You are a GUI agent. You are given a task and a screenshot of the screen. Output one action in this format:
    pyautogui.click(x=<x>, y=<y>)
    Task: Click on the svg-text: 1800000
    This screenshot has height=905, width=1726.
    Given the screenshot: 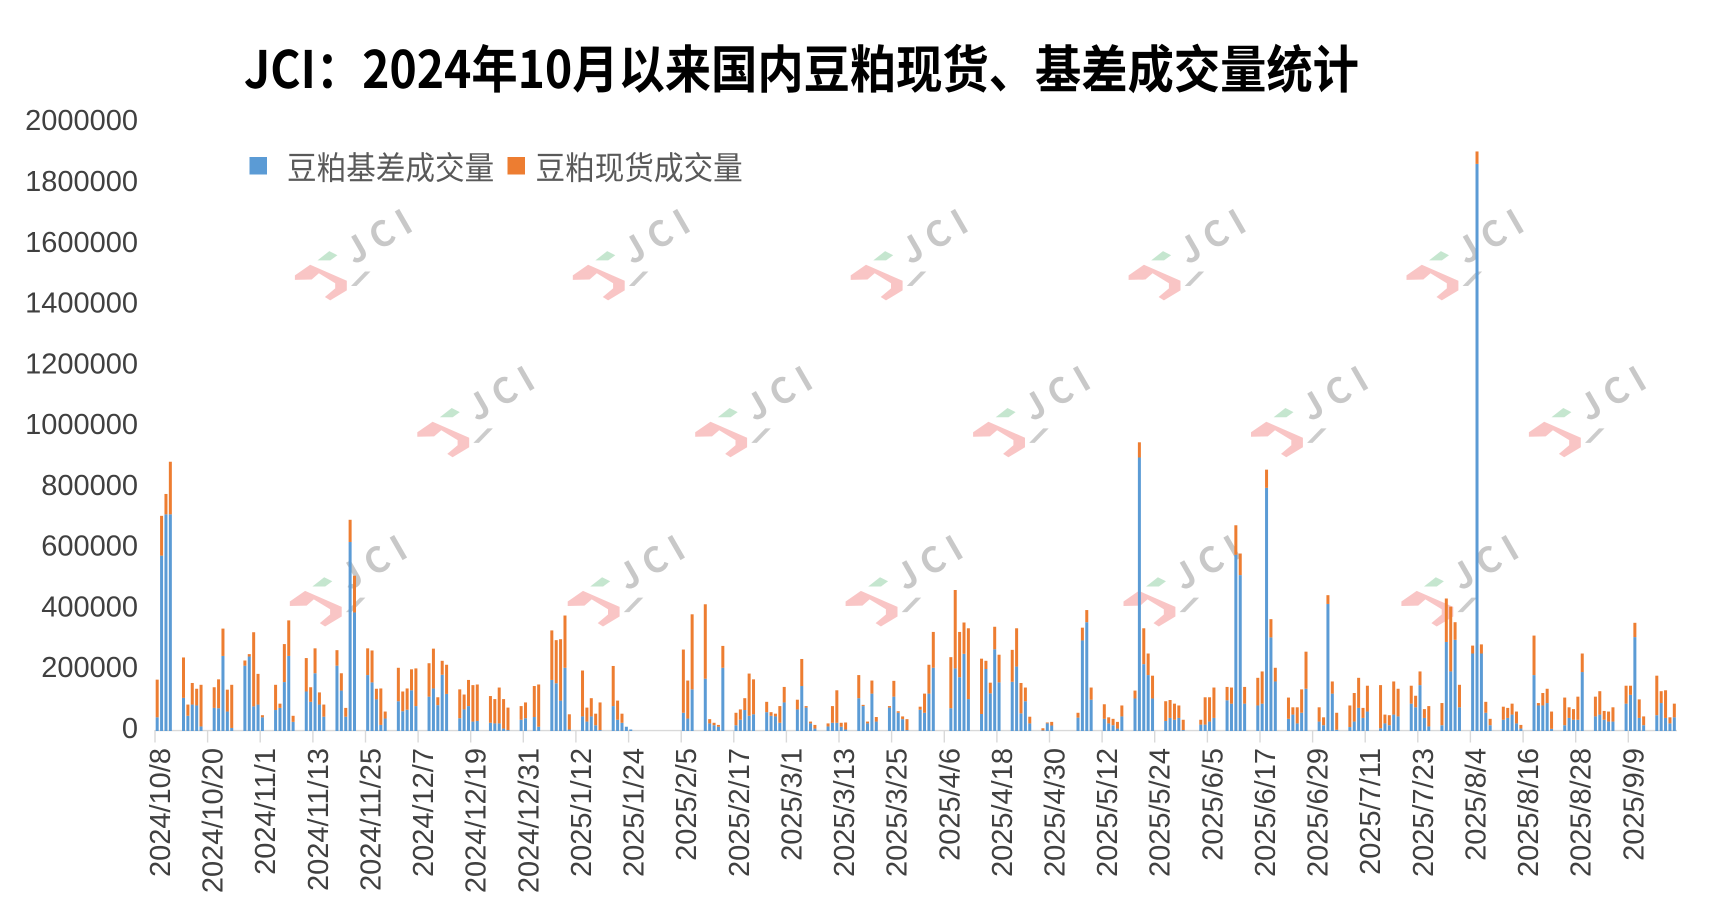 What is the action you would take?
    pyautogui.click(x=81, y=182)
    